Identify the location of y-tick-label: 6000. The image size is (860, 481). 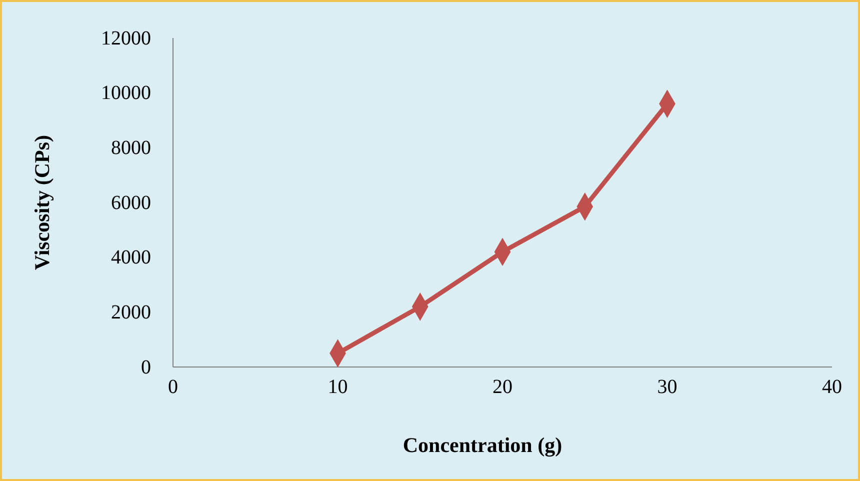
(131, 203).